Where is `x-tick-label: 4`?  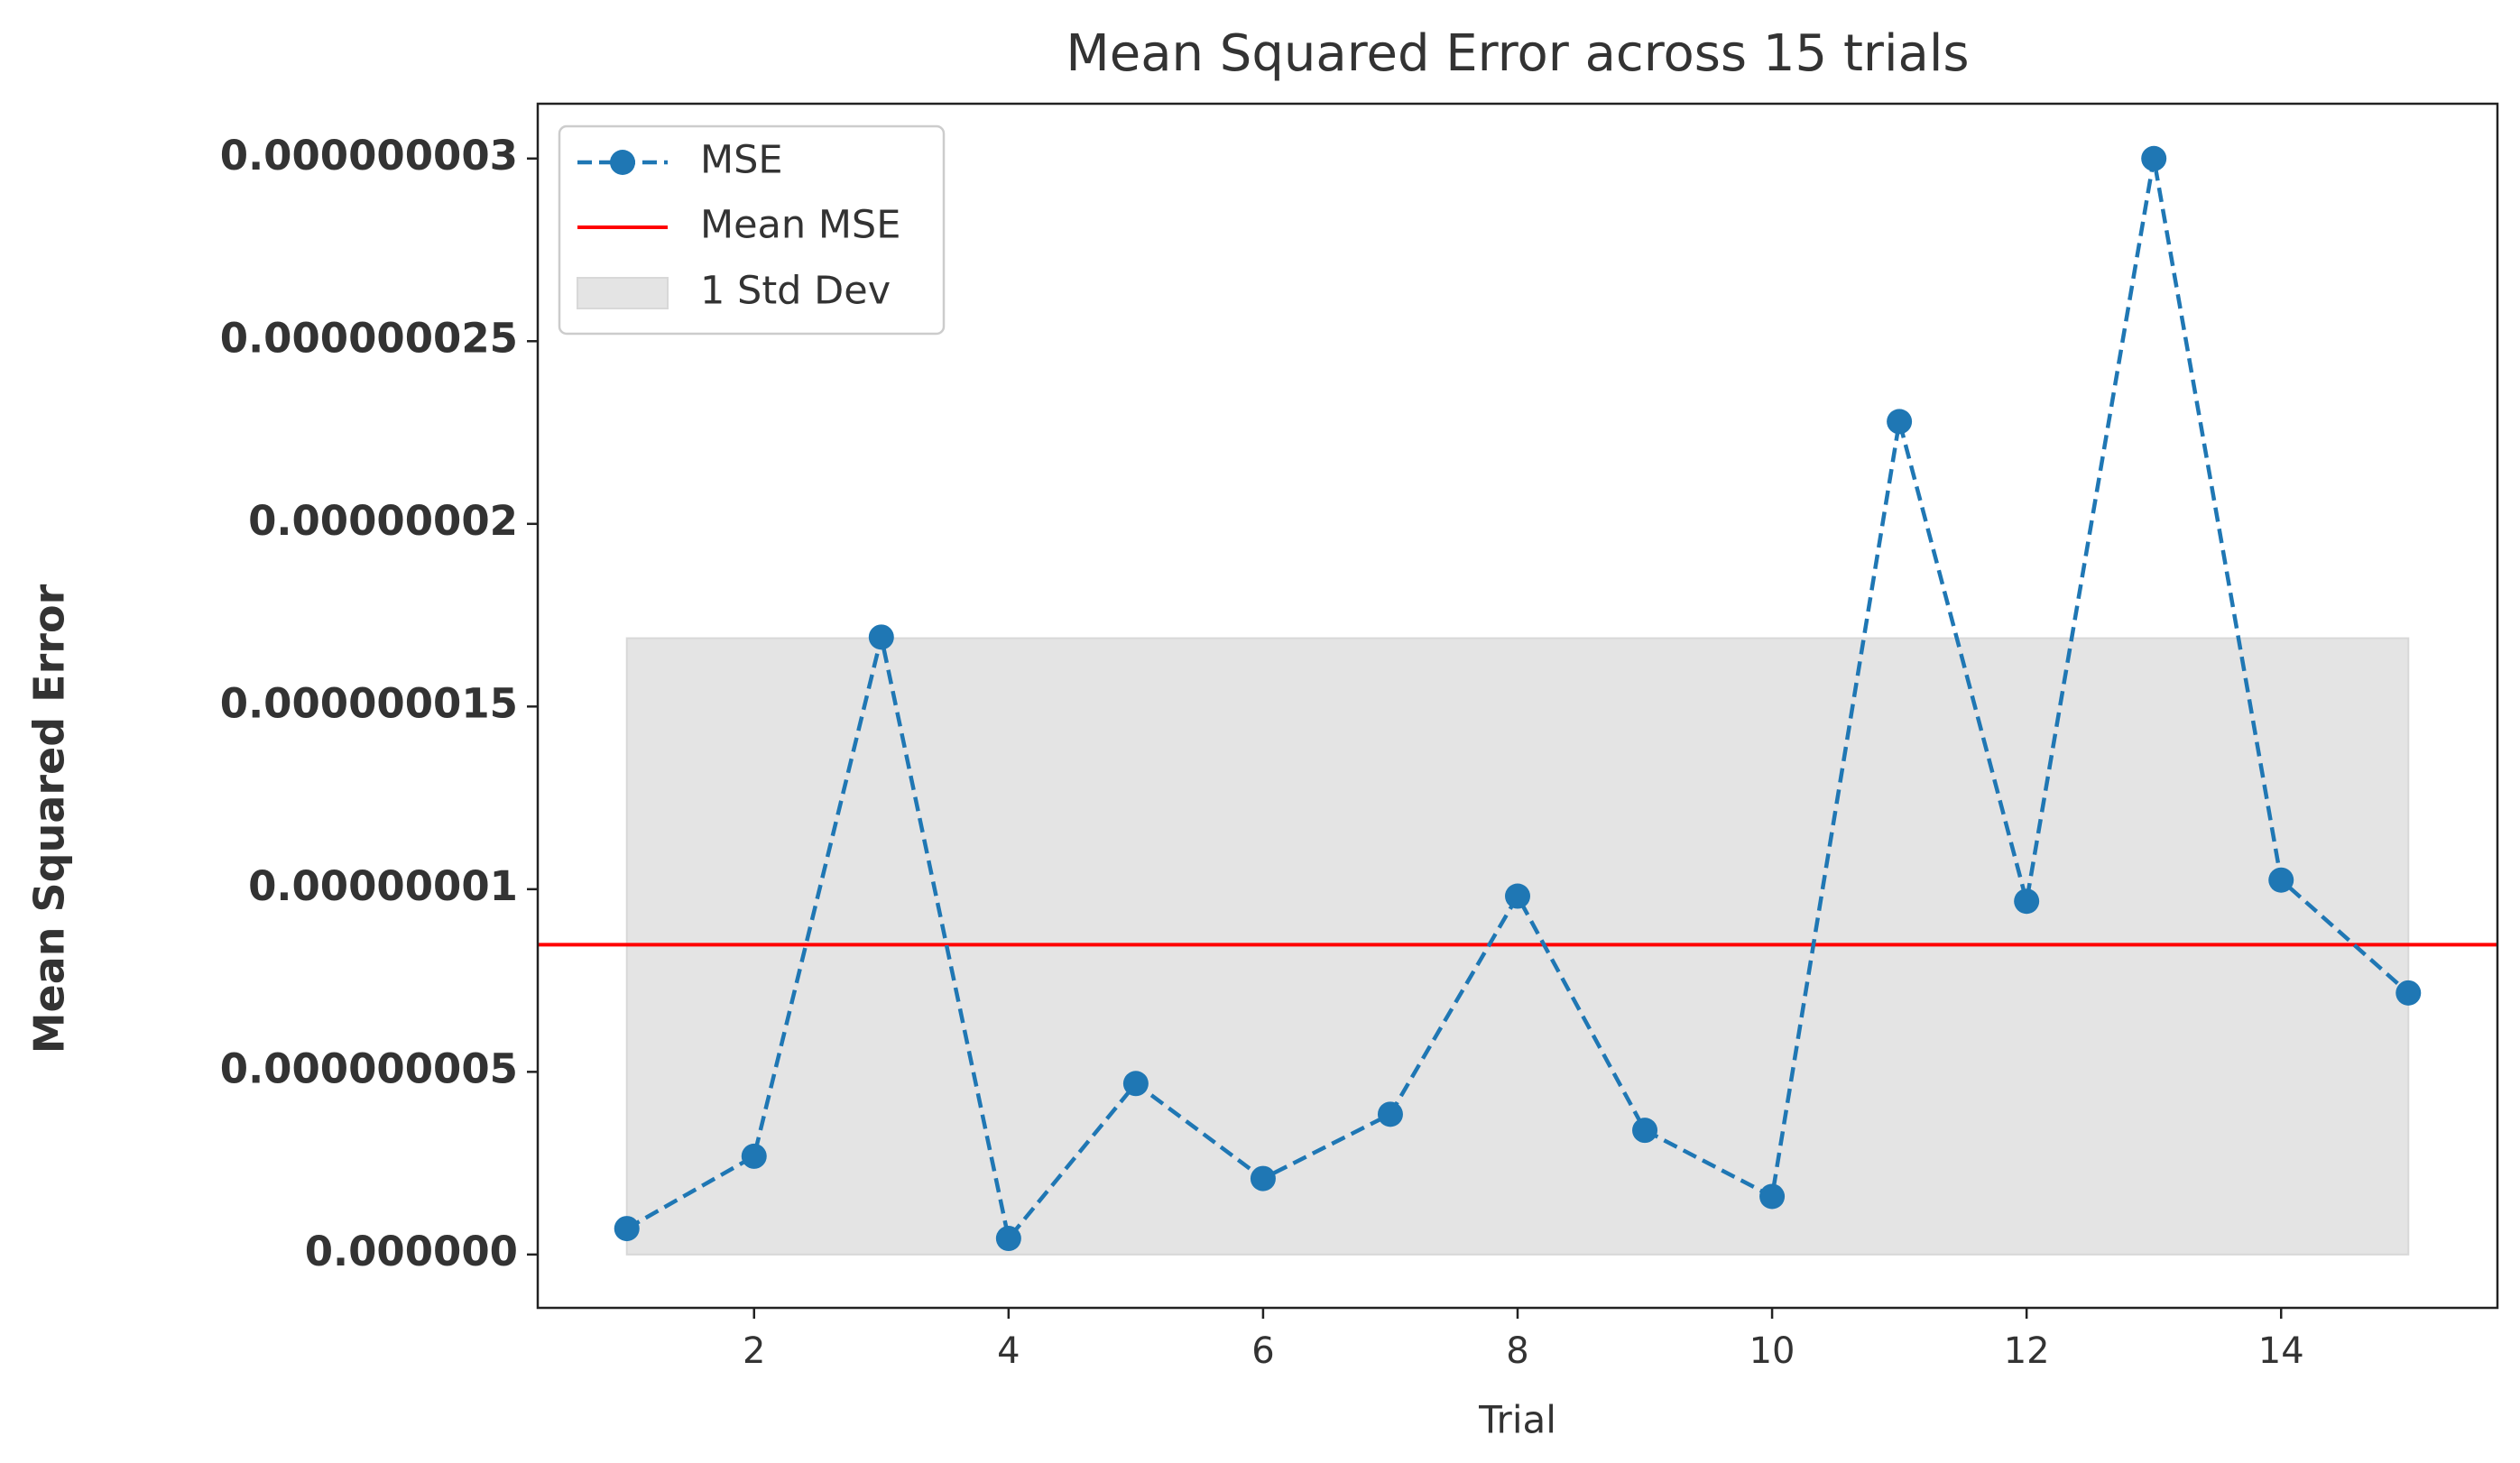 x-tick-label: 4 is located at coordinates (1009, 1351).